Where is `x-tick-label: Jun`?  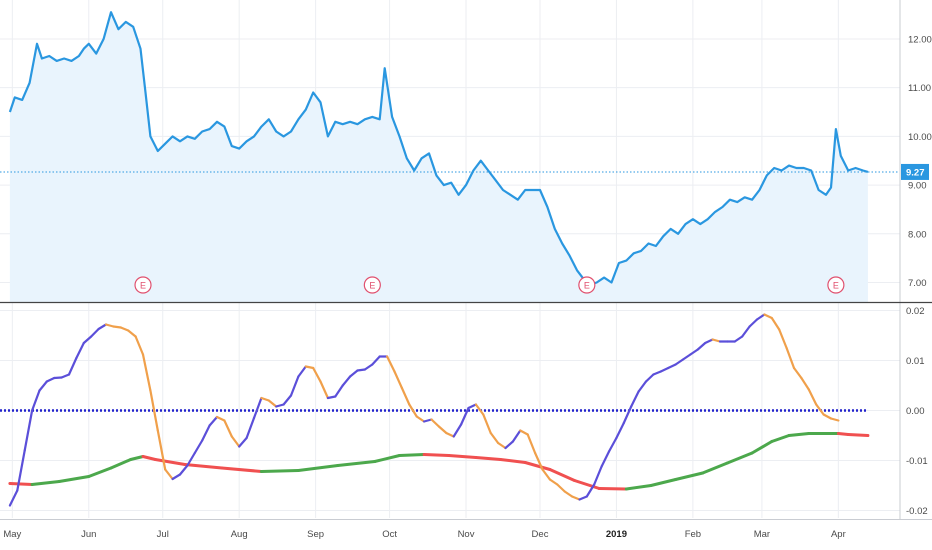
x-tick-label: Jun is located at coordinates (88, 534).